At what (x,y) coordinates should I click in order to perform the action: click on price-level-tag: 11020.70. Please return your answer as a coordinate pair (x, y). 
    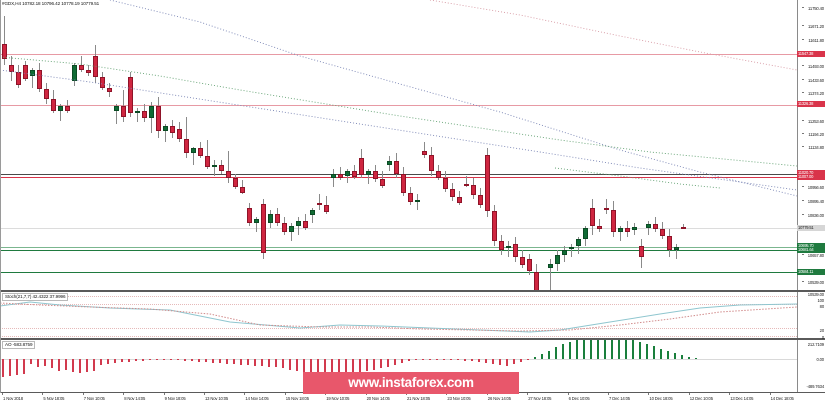
    Looking at the image, I should click on (811, 172).